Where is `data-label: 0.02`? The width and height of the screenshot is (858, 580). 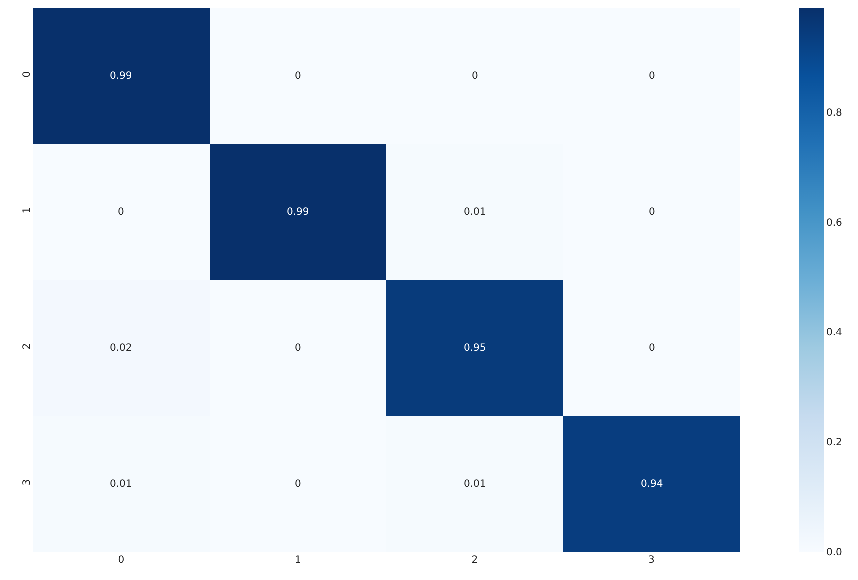
data-label: 0.02 is located at coordinates (121, 348).